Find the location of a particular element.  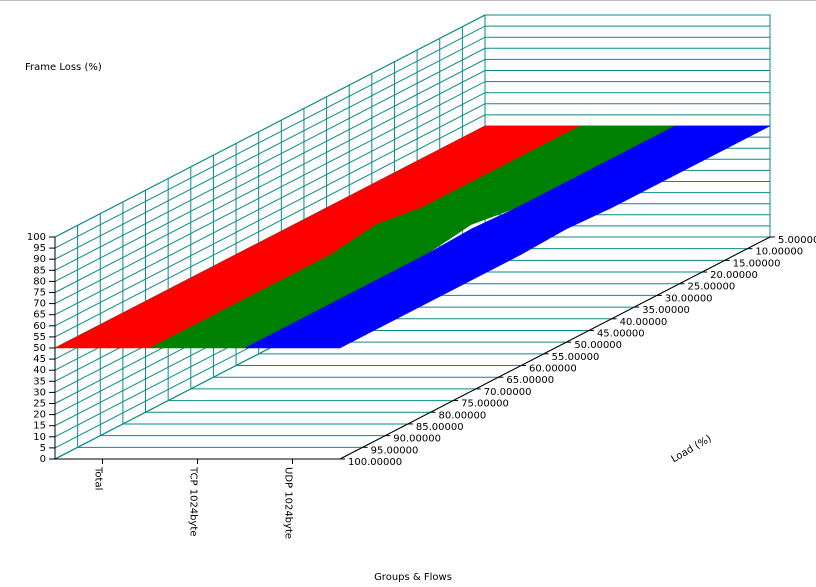

y-tick-label: 5.00000 is located at coordinates (797, 240).